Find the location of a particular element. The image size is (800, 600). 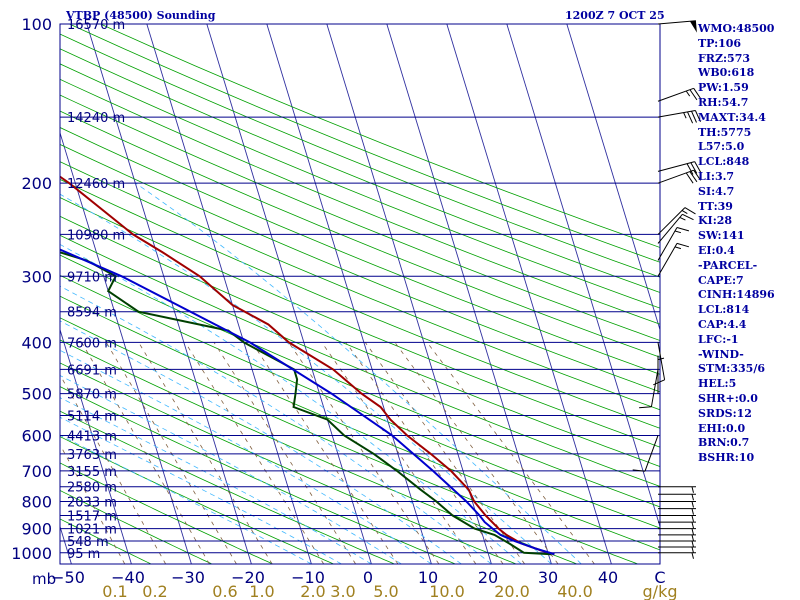

mixing-ratio-label: 40.0 is located at coordinates (575, 591).